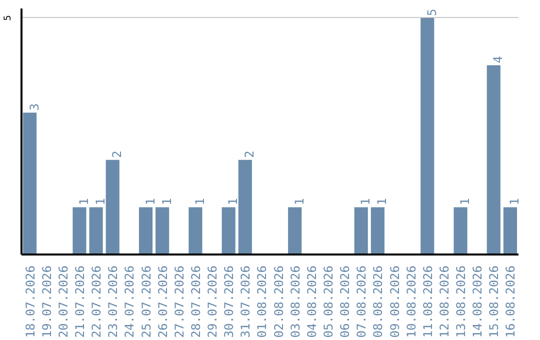 The image size is (540, 340). Describe the element at coordinates (498, 60) in the screenshot. I see `data-label: 4` at that location.